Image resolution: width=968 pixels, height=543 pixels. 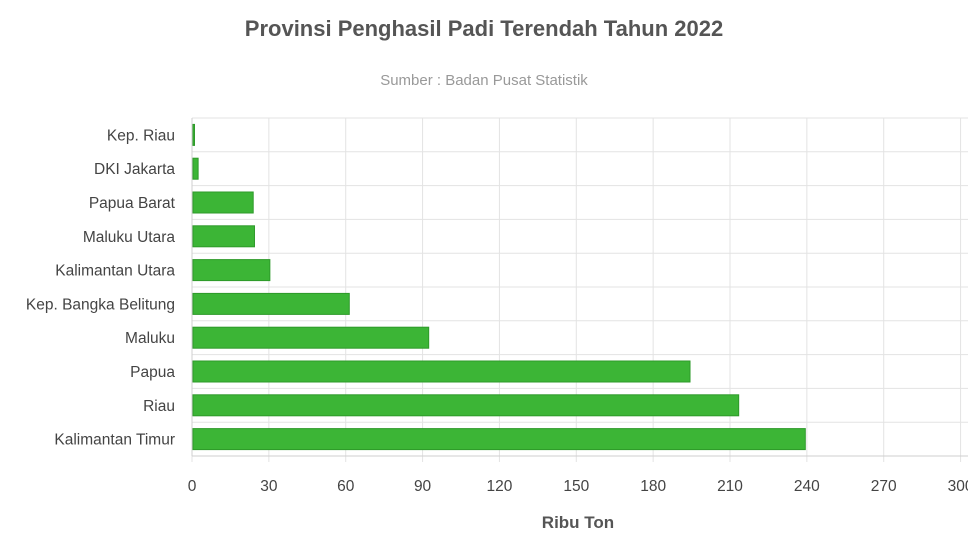 I want to click on x-tick-label: 30, so click(x=269, y=486).